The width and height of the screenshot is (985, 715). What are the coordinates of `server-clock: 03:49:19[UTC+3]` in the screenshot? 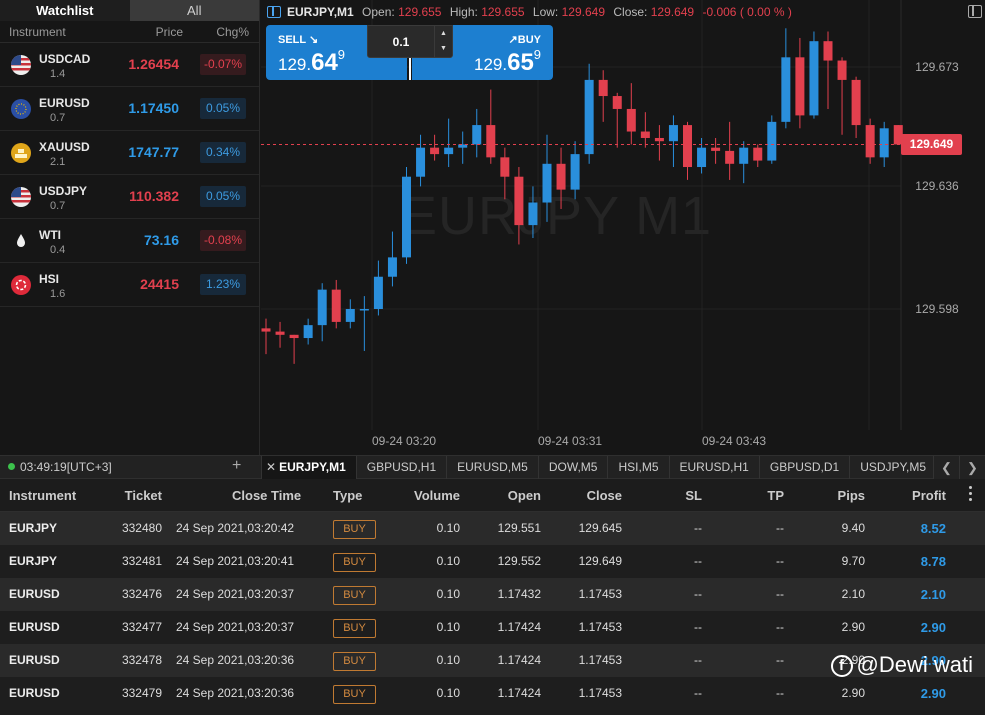 It's located at (60, 467).